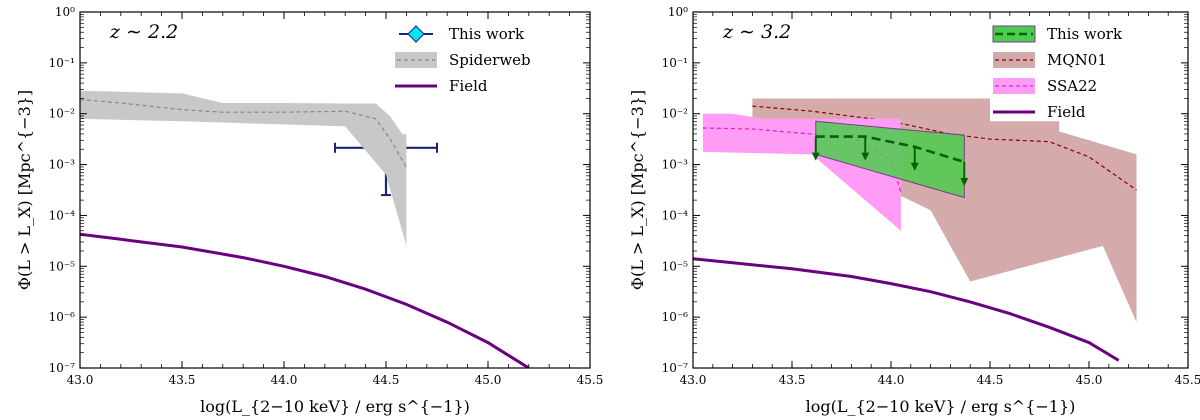 Image resolution: width=1200 pixels, height=420 pixels. Describe the element at coordinates (143, 32) in the screenshot. I see `redshift-annotation: z ∼ 2.2` at that location.